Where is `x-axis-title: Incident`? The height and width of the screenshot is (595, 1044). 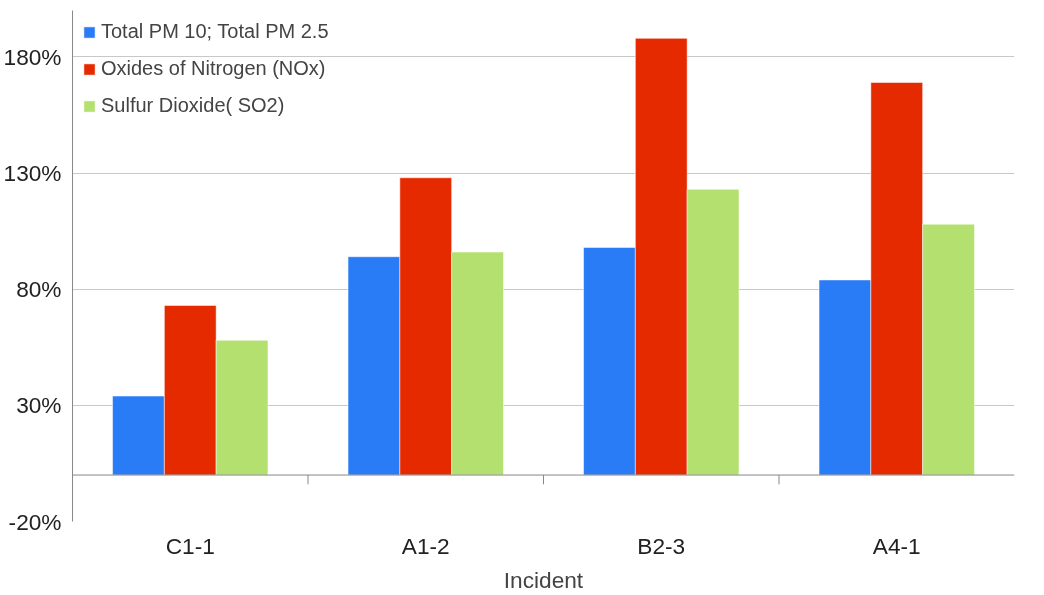
x-axis-title: Incident is located at coordinates (543, 579).